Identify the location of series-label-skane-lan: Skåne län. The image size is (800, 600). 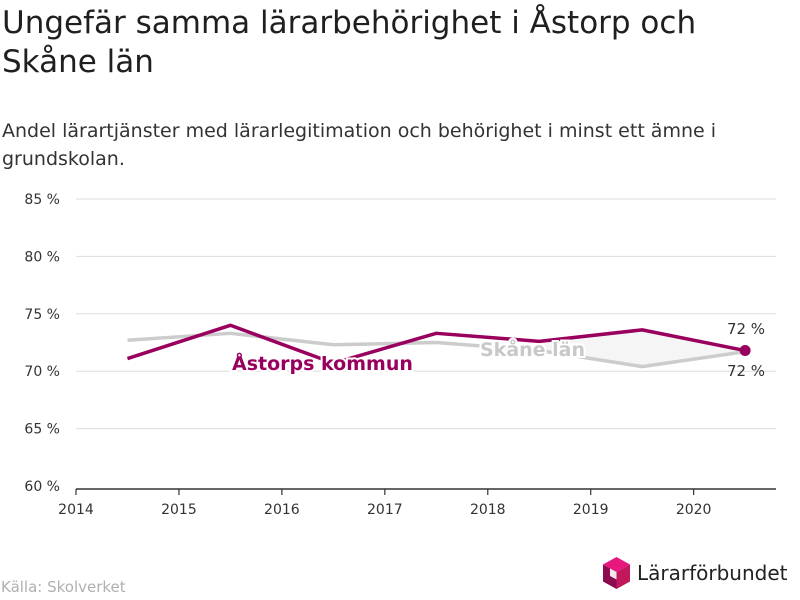
(532, 349).